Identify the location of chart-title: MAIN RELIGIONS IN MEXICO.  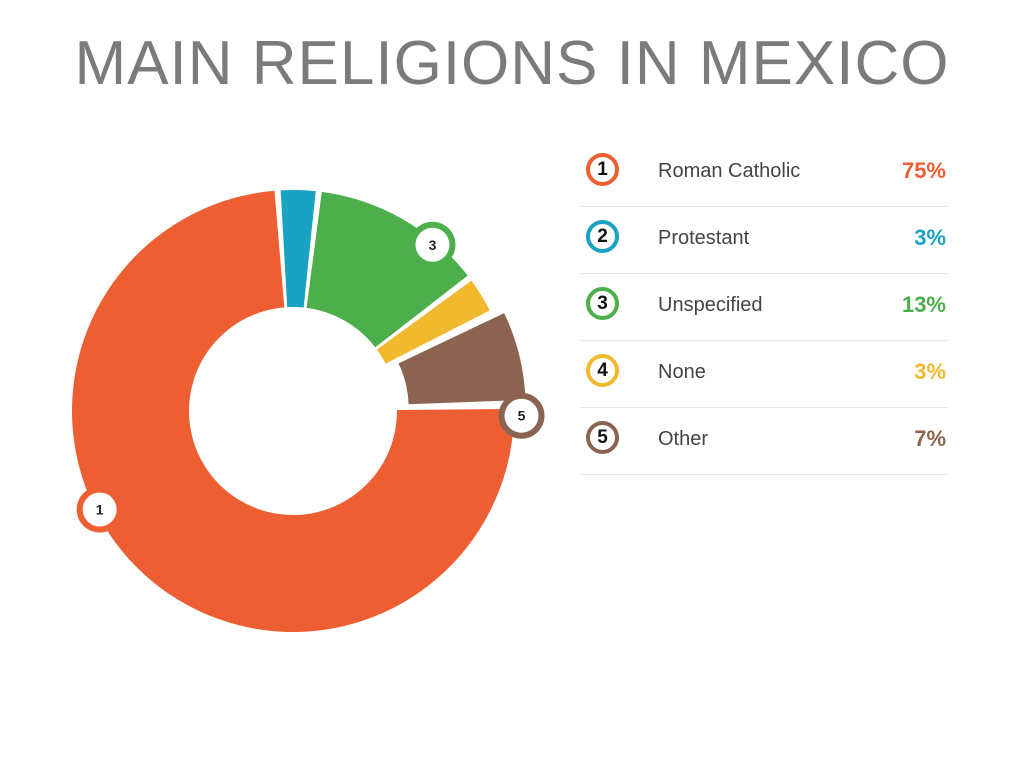
(512, 63).